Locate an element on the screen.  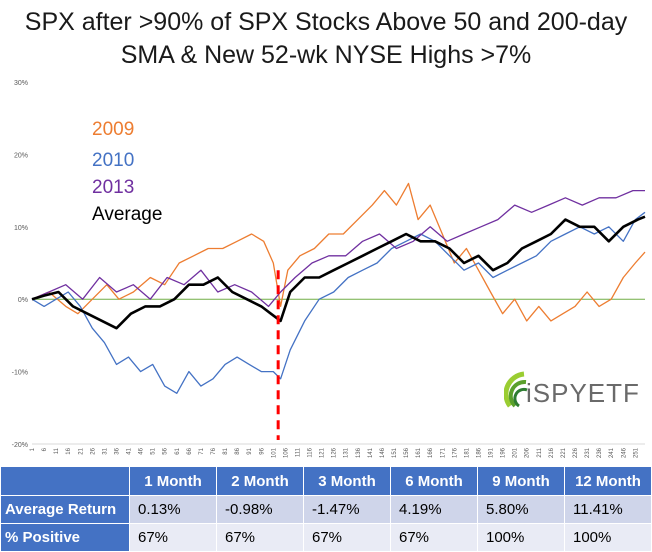
x-tick-label: 226 is located at coordinates (576, 452).